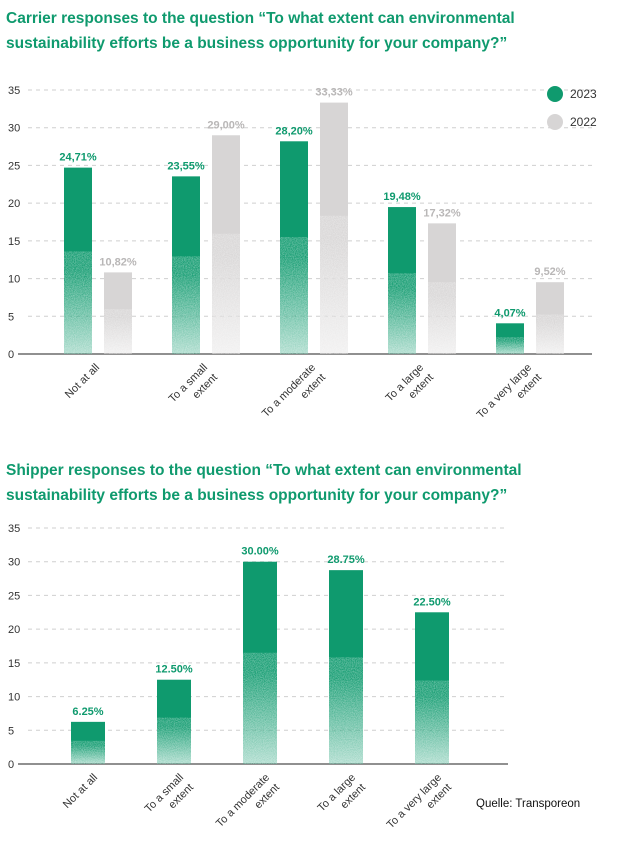  Describe the element at coordinates (87, 712) in the screenshot. I see `value-label: 6.25%` at that location.